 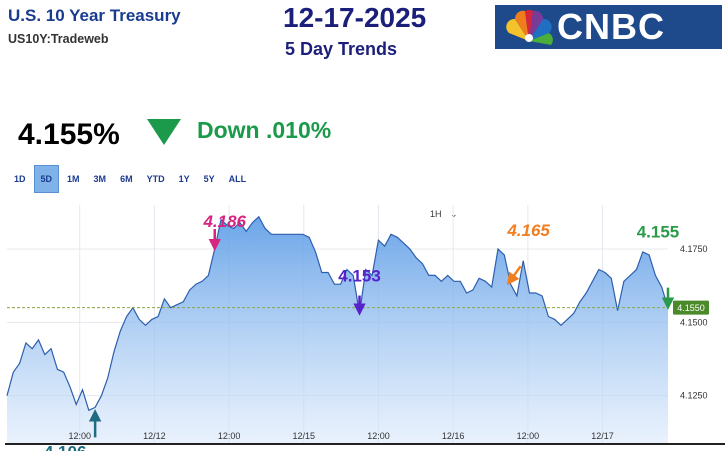 What do you see at coordinates (340, 436) in the screenshot?
I see `x-axis: 12:00 12/12 12:00 12/15 12:00 12/16 12:00 12/17` at bounding box center [340, 436].